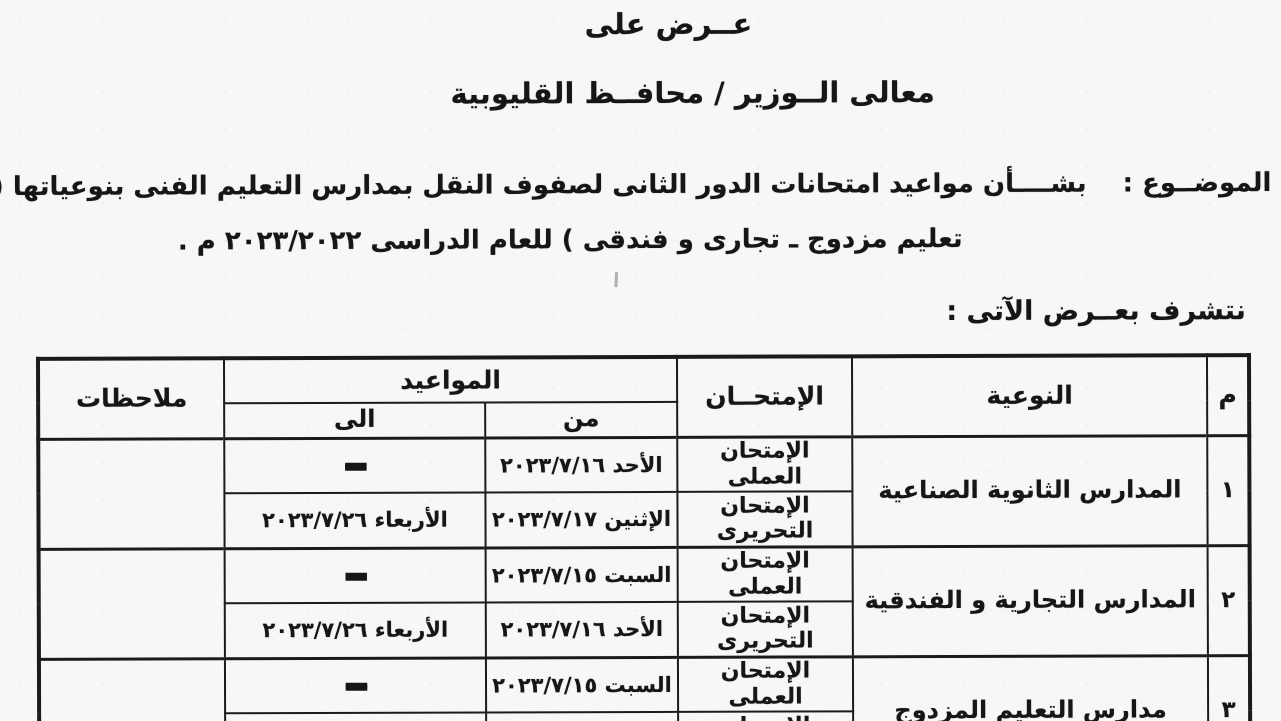  What do you see at coordinates (1096, 311) in the screenshot?
I see `intro-line: نتشرف بعــرض الآتى :` at bounding box center [1096, 311].